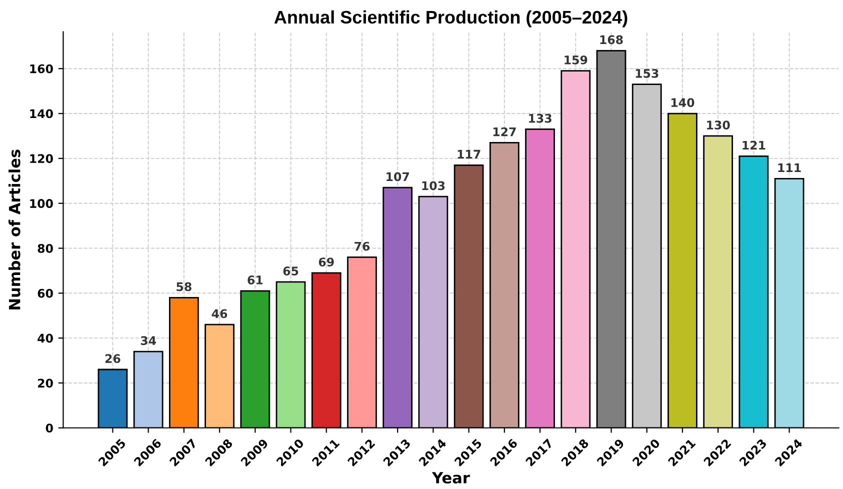 This screenshot has width=843, height=489. Describe the element at coordinates (14, 230) in the screenshot. I see `y-axis-title: Number of Articles` at that location.